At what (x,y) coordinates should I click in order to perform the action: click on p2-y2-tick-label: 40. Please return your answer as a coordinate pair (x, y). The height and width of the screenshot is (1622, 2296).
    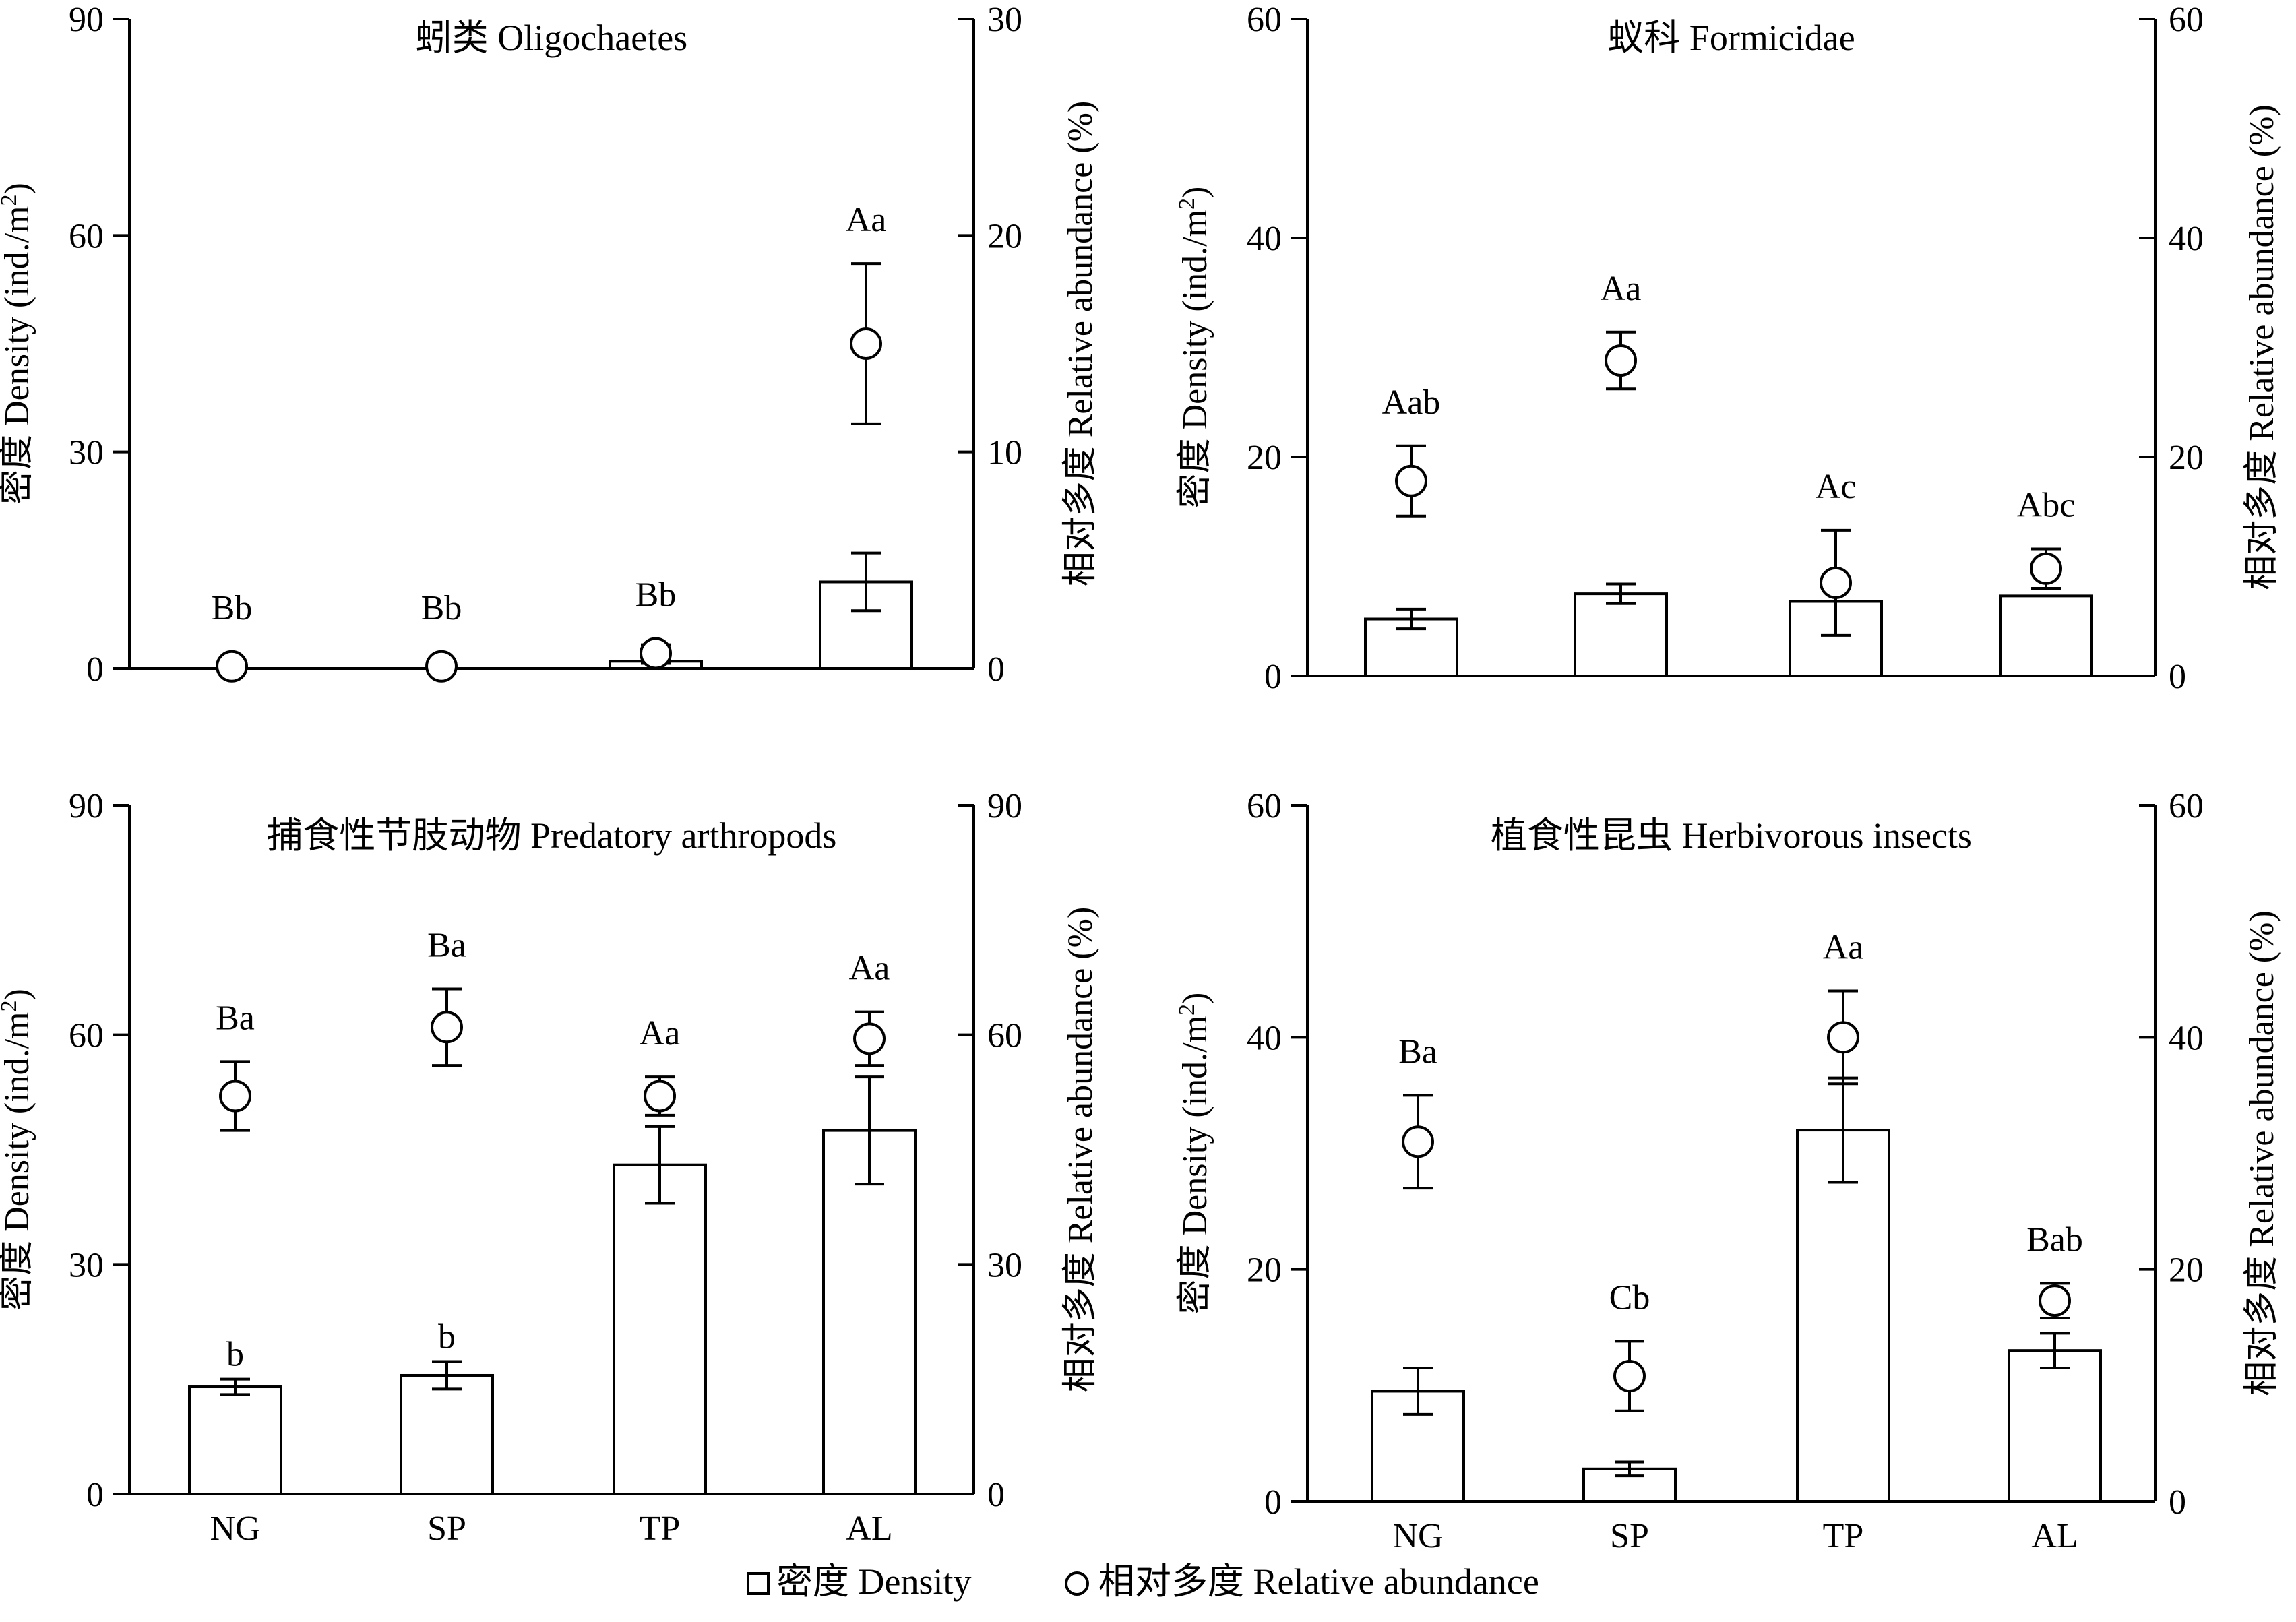
    Looking at the image, I should click on (2186, 239).